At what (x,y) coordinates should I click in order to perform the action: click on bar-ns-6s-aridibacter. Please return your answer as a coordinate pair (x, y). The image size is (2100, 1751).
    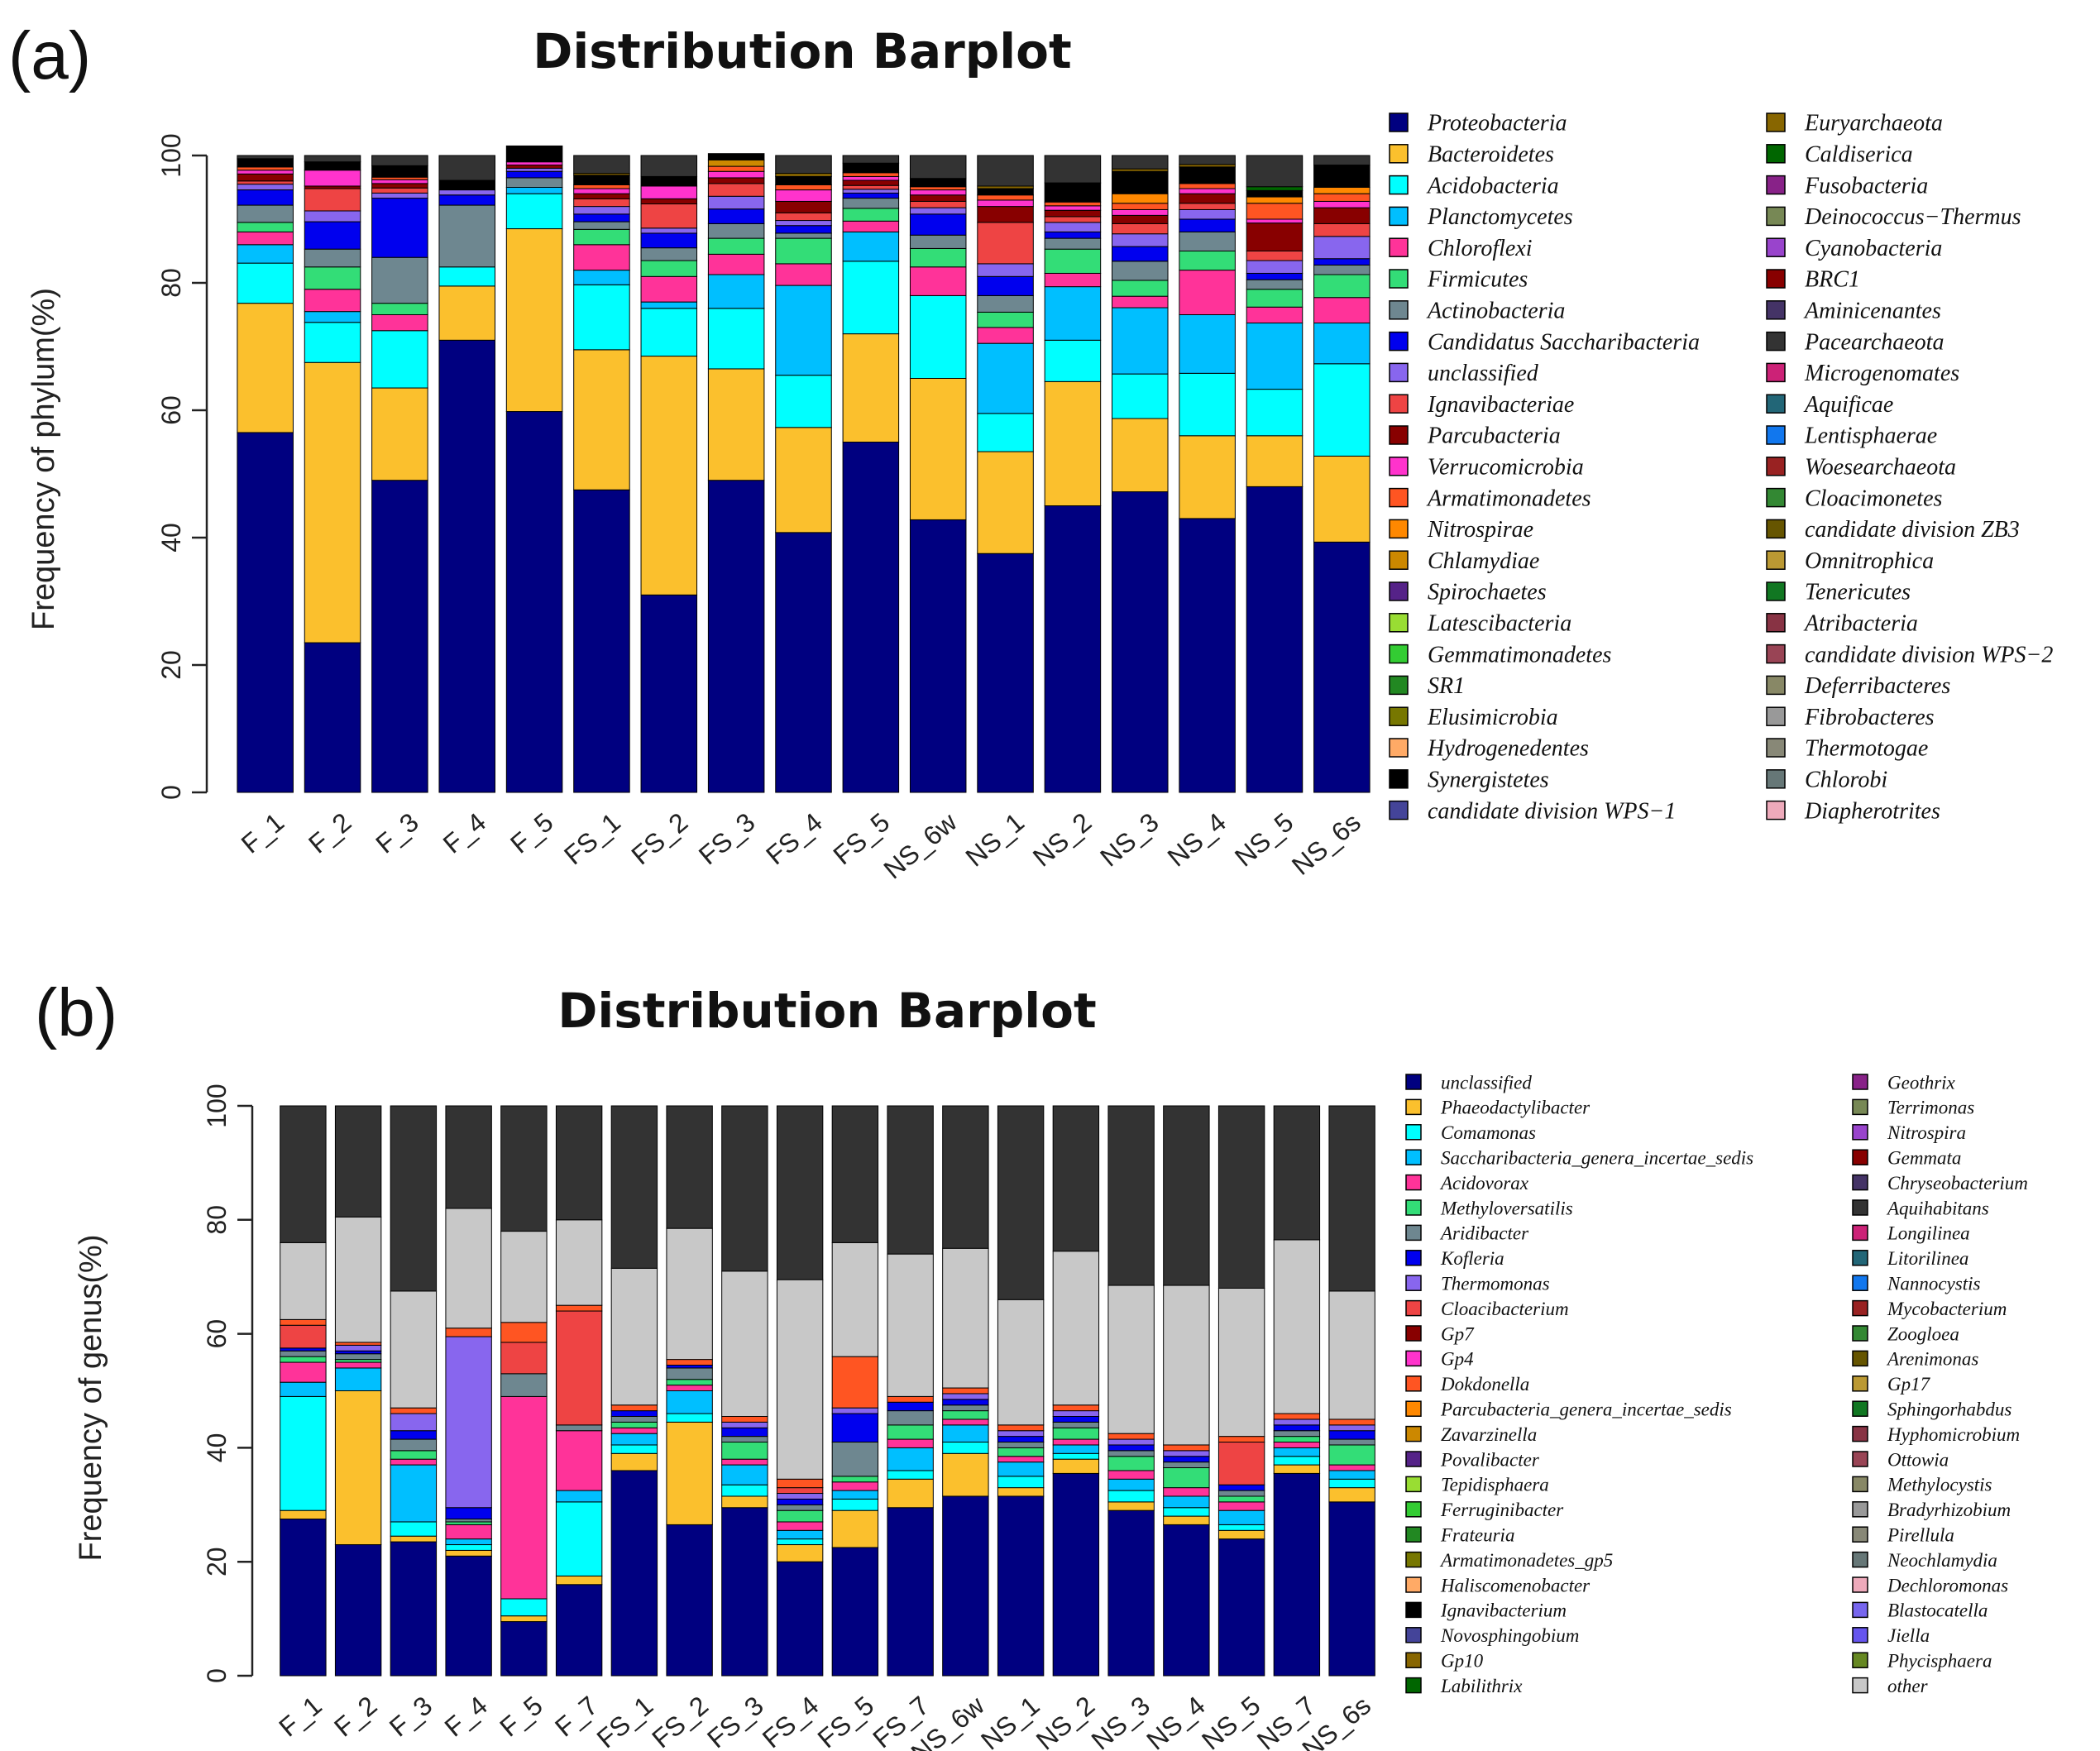
    Looking at the image, I should click on (1351, 1442).